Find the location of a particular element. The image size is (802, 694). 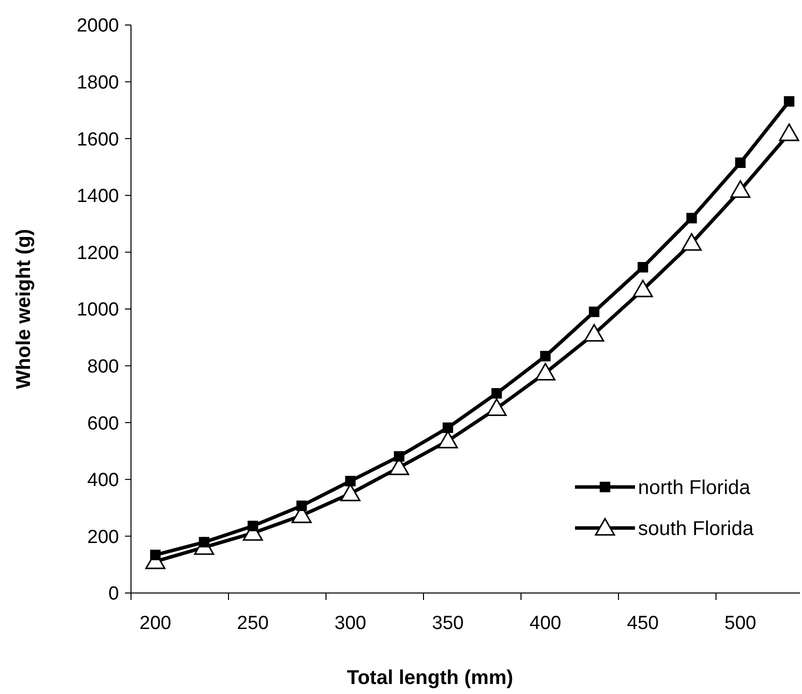

x-tick-label: 400 is located at coordinates (546, 623).